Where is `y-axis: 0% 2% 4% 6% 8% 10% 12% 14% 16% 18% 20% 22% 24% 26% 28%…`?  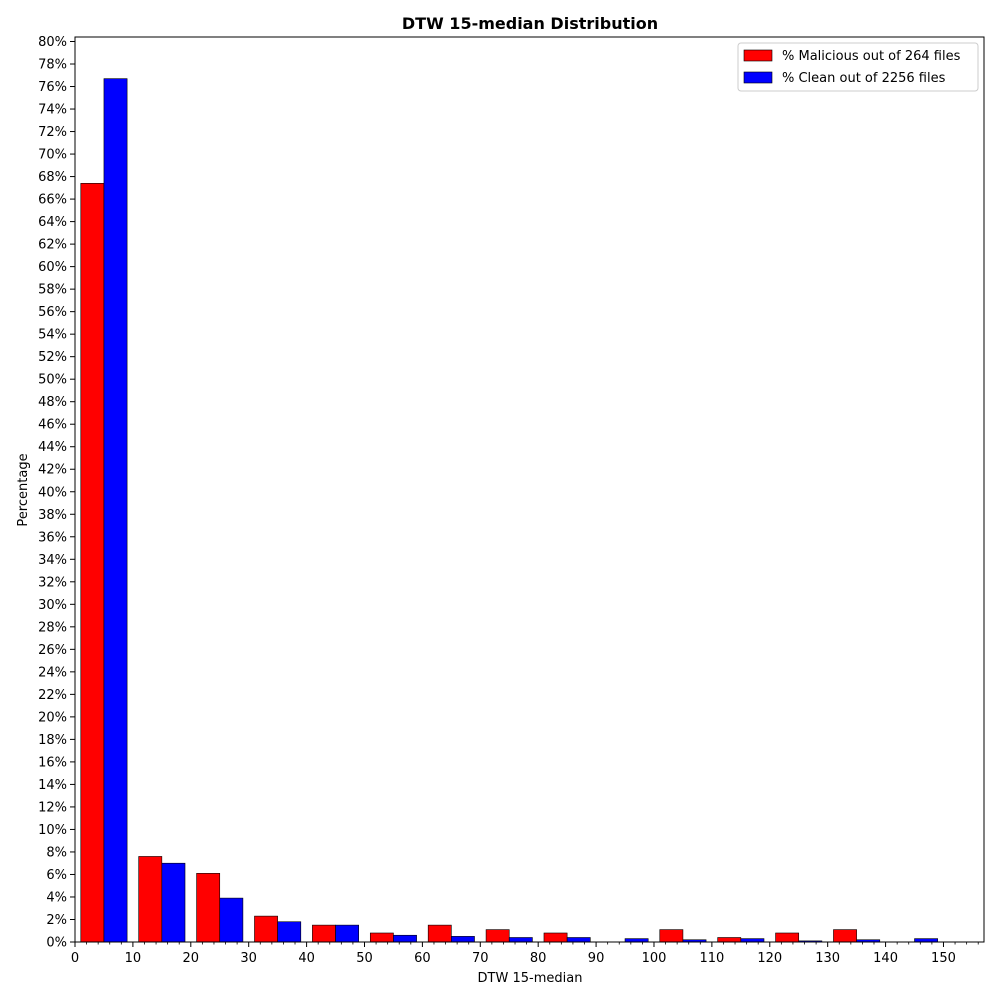
y-axis: 0% 2% 4% 6% 8% 10% 12% 14% 16% 18% 20% 22% 24% 26% 28%… is located at coordinates (56, 493).